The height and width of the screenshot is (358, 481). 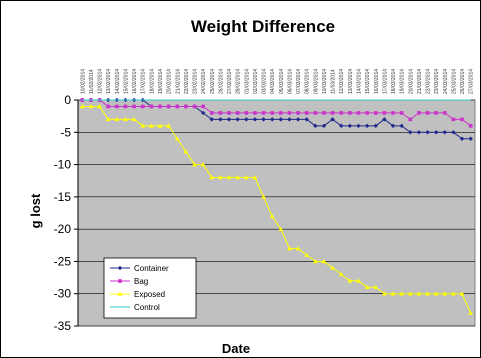 What do you see at coordinates (394, 81) in the screenshot?
I see `x-tick-label: 18/03/2014` at bounding box center [394, 81].